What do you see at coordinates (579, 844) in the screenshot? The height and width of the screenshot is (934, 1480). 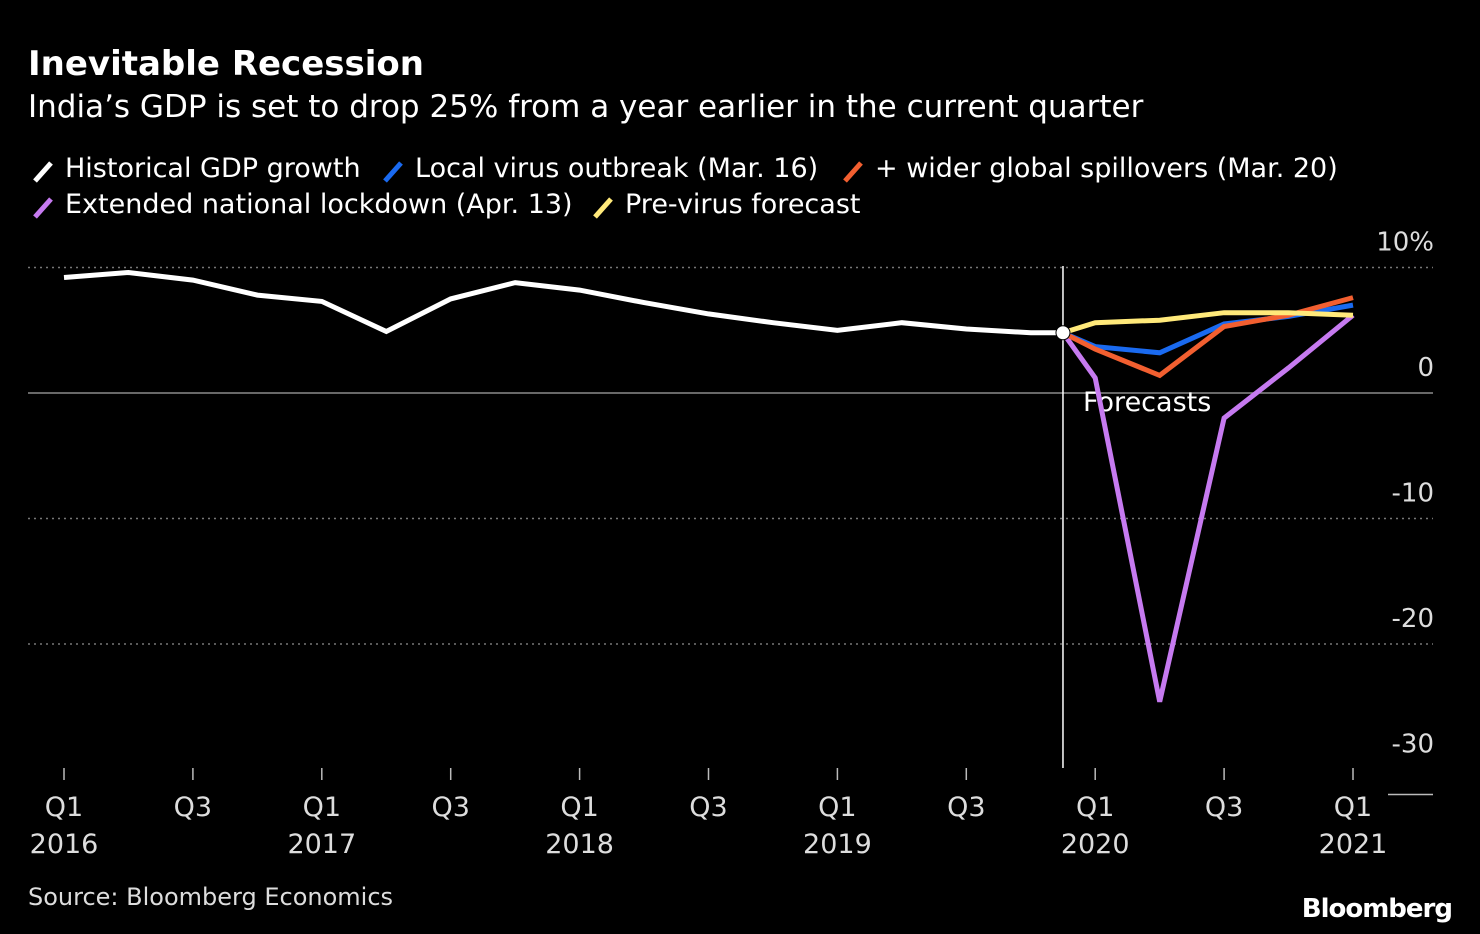 I see `x-tick-year: 2018` at bounding box center [579, 844].